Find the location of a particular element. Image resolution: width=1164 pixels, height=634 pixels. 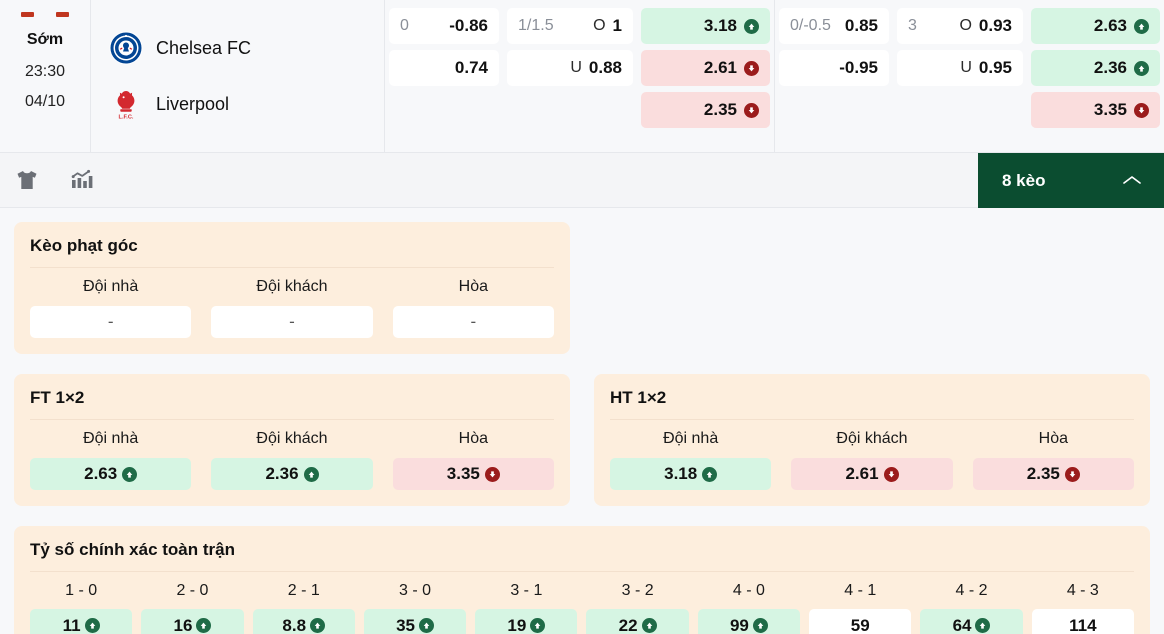

stats-chart-icon is located at coordinates (83, 180).